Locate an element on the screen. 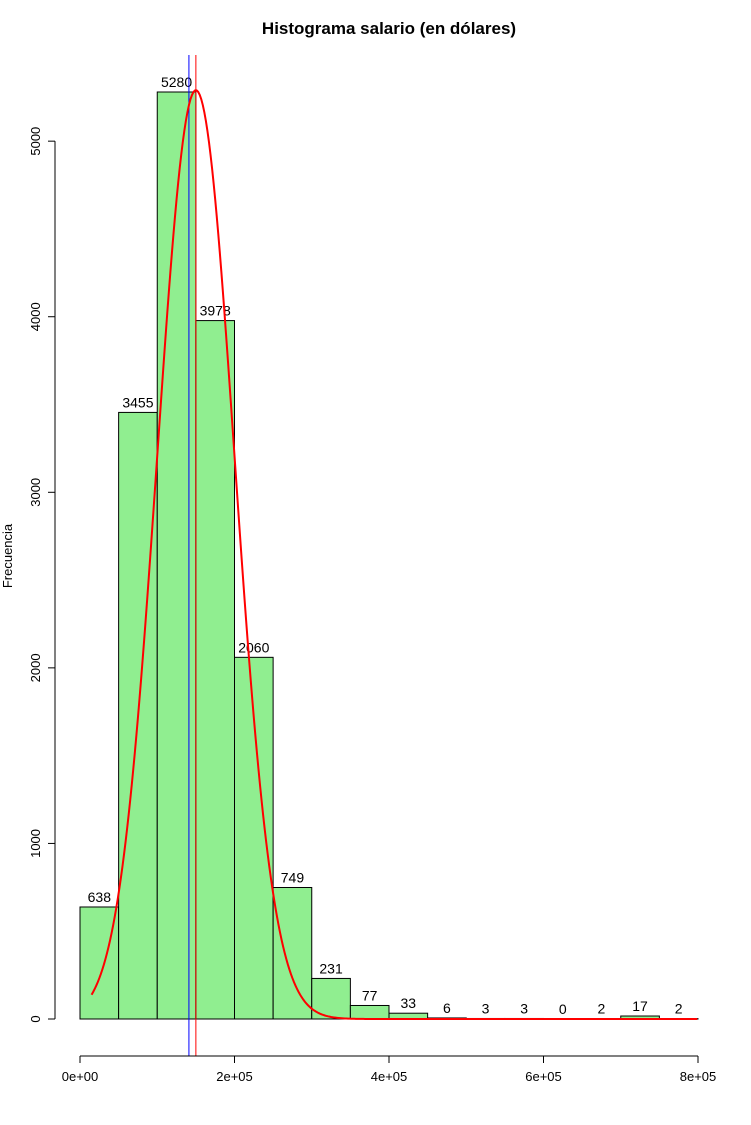  x-tick-label: 0e+00 is located at coordinates (80, 1076).